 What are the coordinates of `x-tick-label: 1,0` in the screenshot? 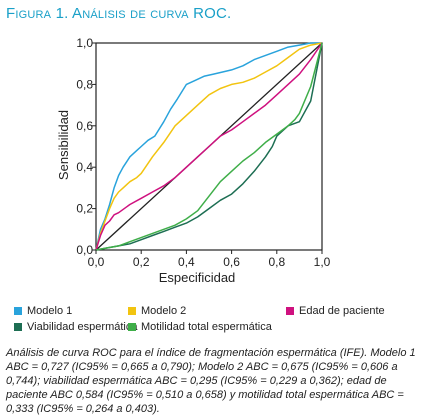 It's located at (322, 262).